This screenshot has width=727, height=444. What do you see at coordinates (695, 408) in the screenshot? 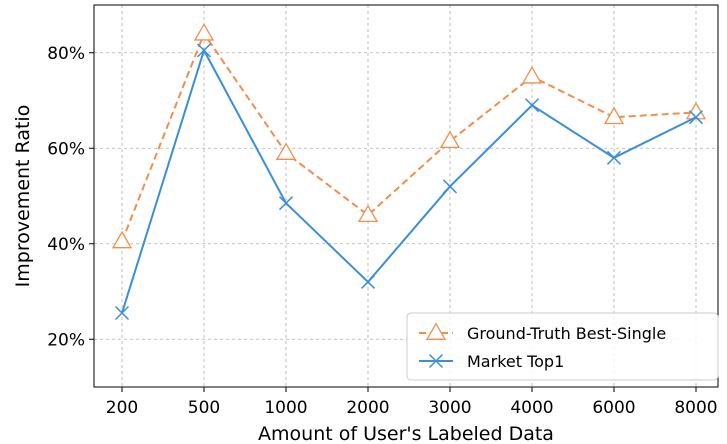
I see `x-tick-label: 8000` at bounding box center [695, 408].